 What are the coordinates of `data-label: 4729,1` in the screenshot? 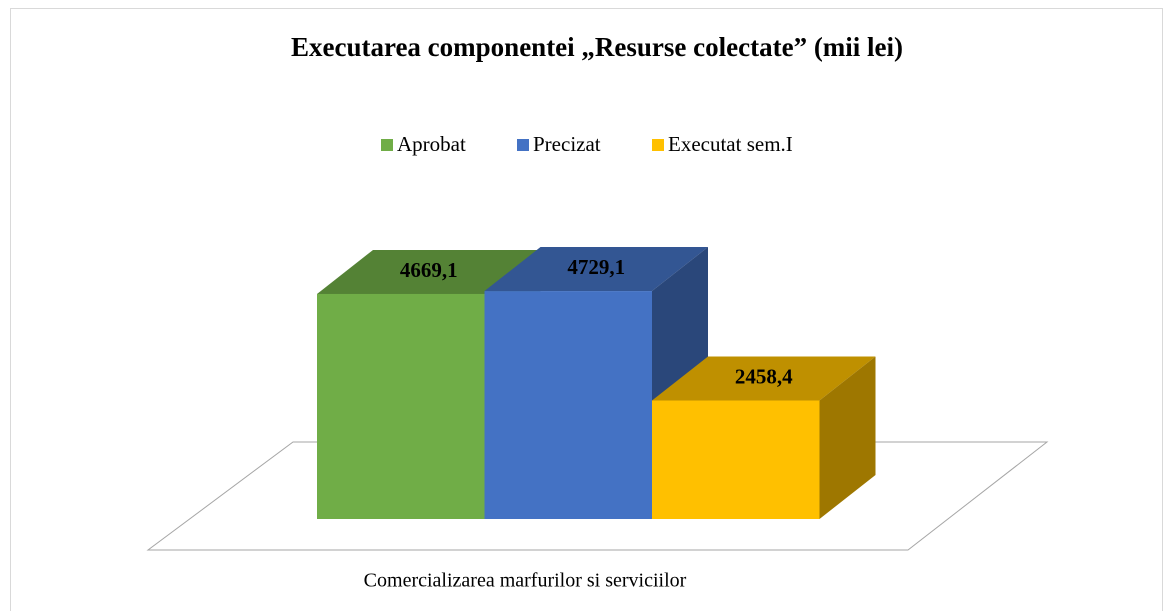 It's located at (596, 267).